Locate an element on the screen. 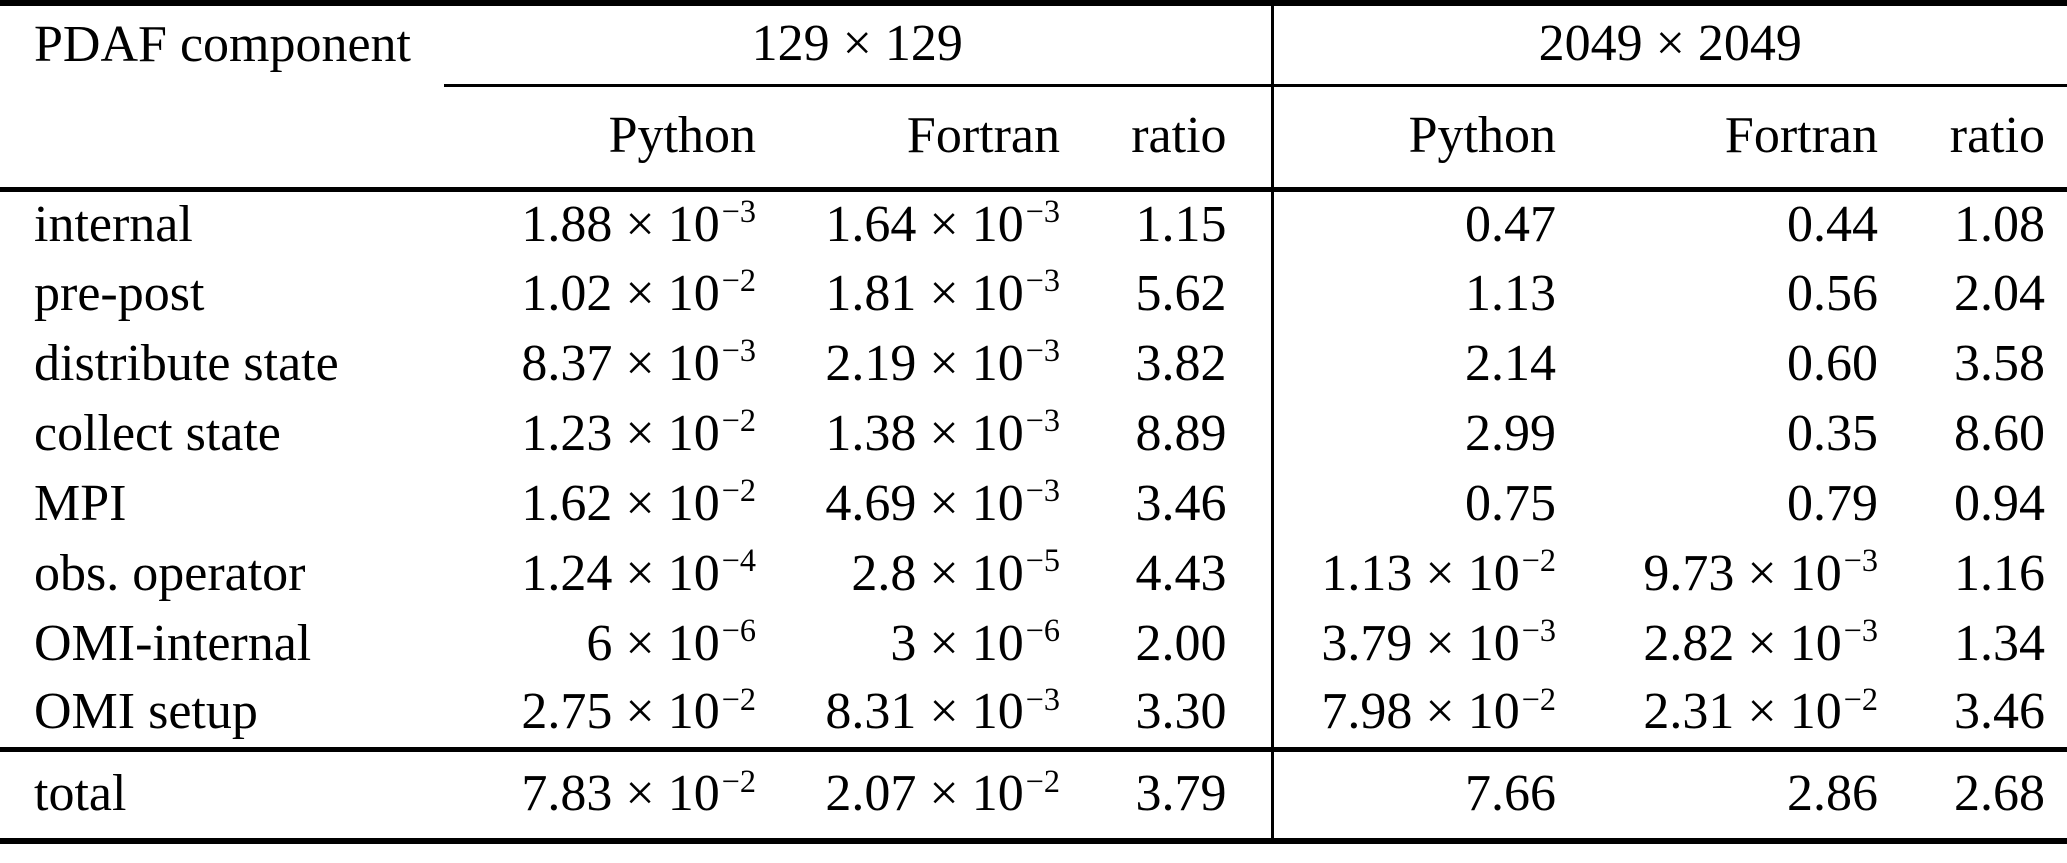  value-cell: 8.37 × 10⁻³ is located at coordinates (638, 362).